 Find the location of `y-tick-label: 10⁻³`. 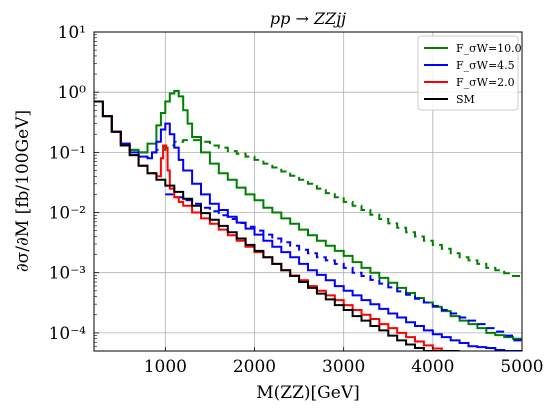

y-tick-label: 10⁻³ is located at coordinates (67, 274).